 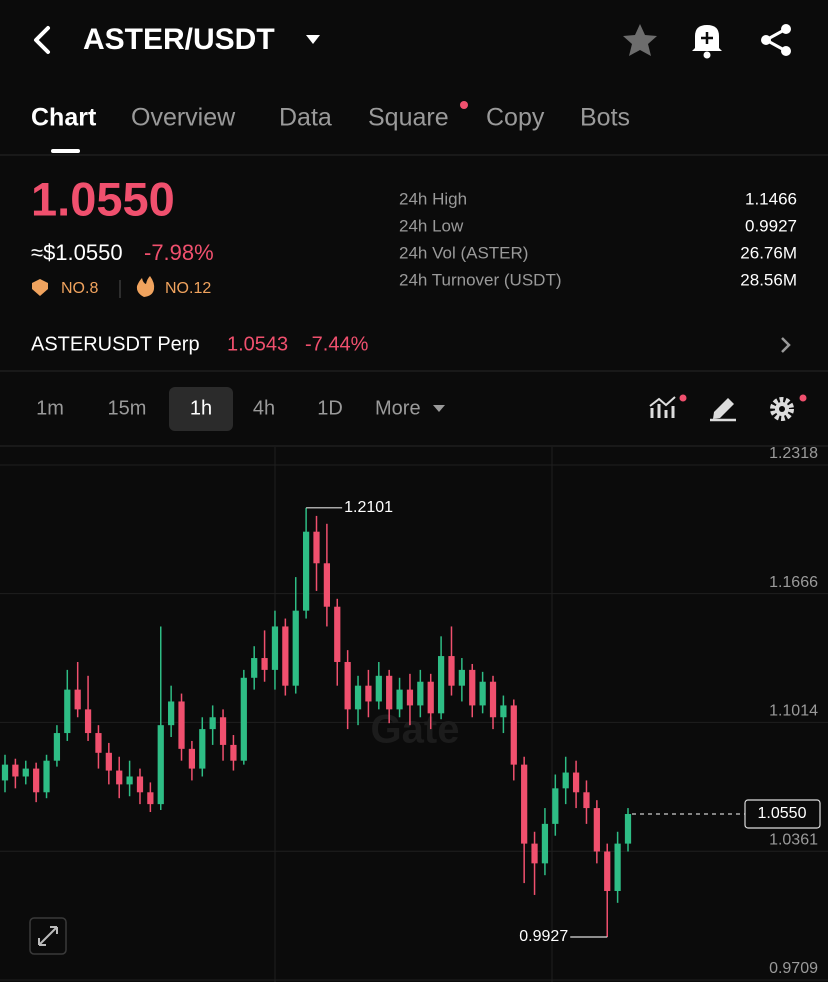 What do you see at coordinates (408, 118) in the screenshot?
I see `tab: Square` at bounding box center [408, 118].